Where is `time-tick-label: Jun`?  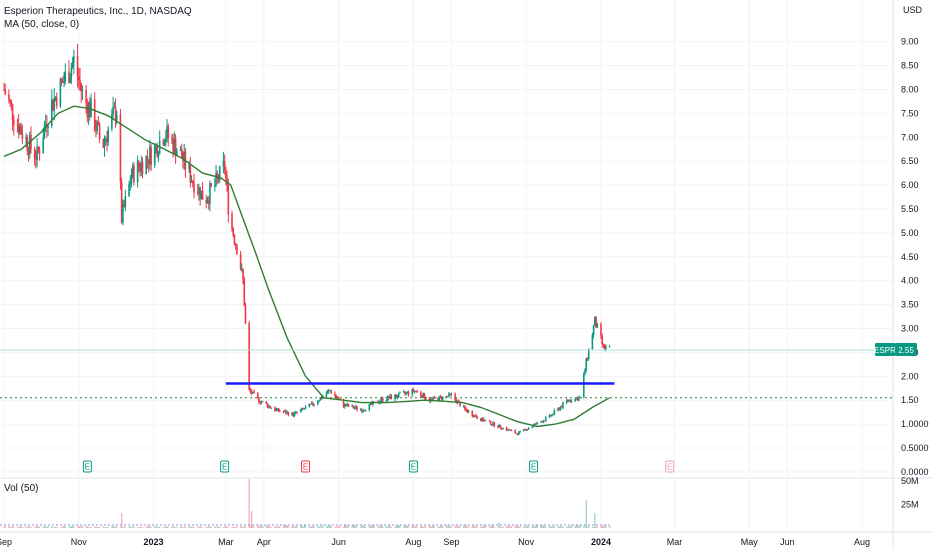 time-tick-label: Jun is located at coordinates (787, 542).